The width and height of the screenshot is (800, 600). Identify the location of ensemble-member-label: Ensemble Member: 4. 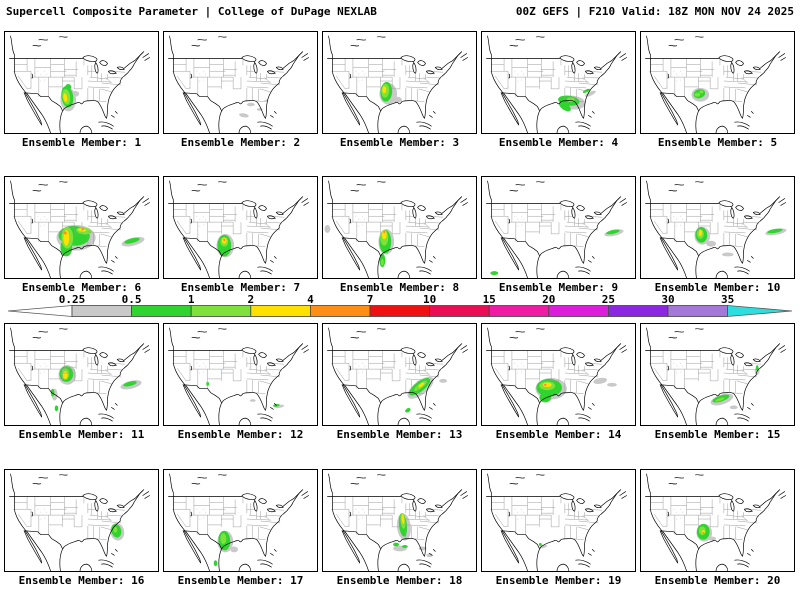
(558, 142).